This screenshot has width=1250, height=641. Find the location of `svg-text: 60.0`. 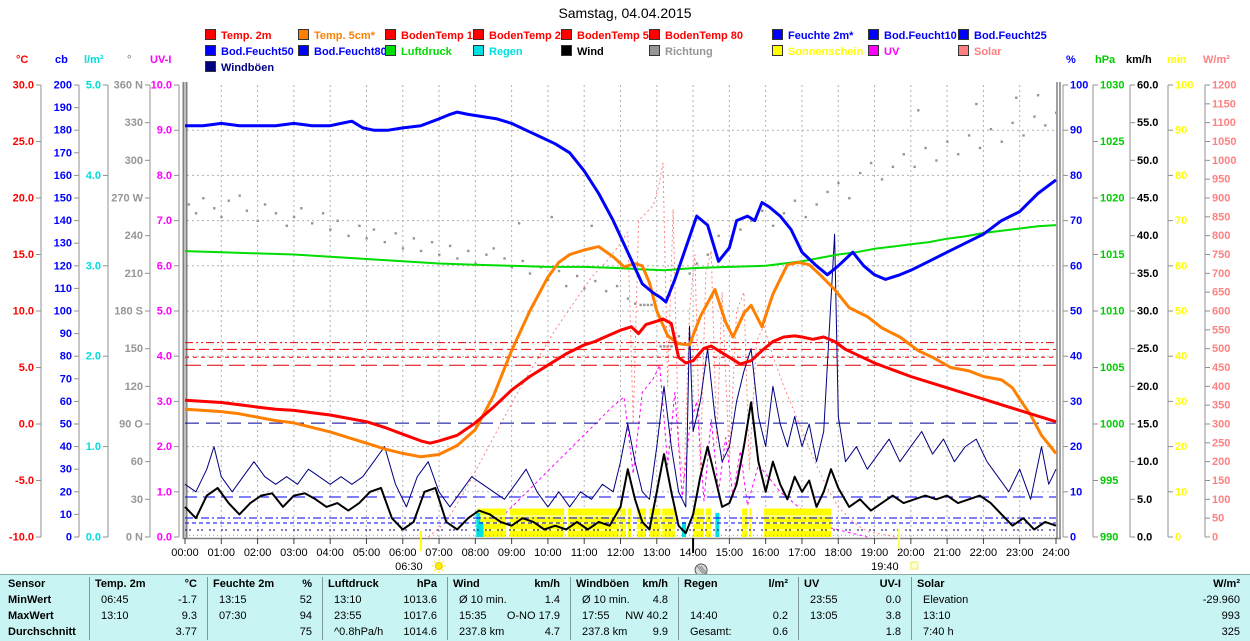

svg-text: 60.0 is located at coordinates (1147, 86).